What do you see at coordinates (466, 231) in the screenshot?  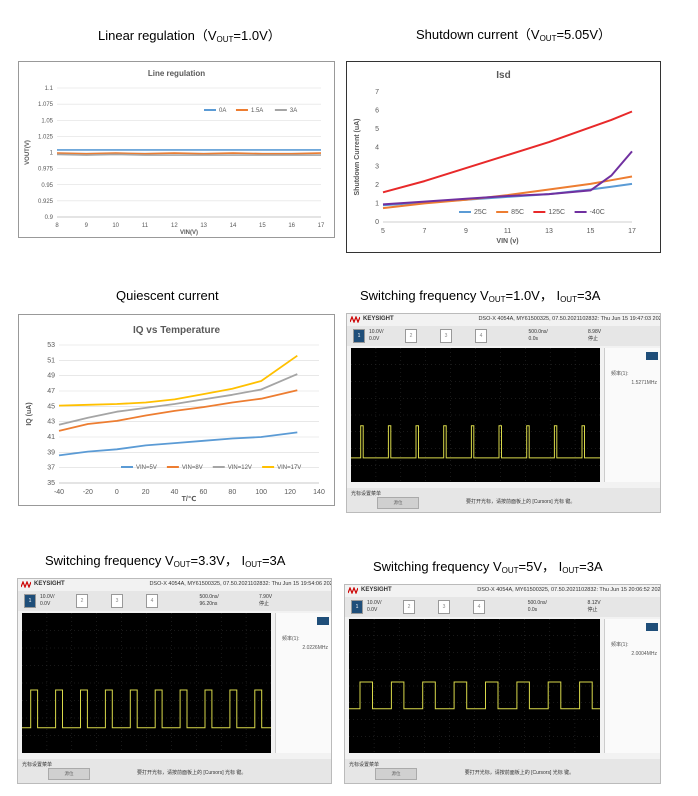 I see `isd-xtick-label: 9` at bounding box center [466, 231].